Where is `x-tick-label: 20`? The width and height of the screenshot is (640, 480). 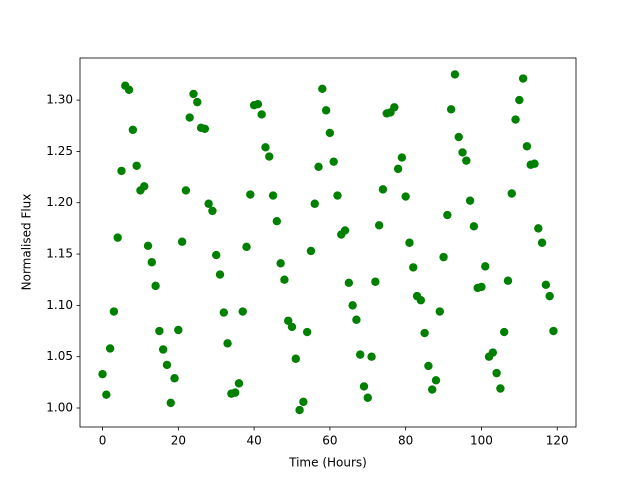 x-tick-label: 20 is located at coordinates (178, 441).